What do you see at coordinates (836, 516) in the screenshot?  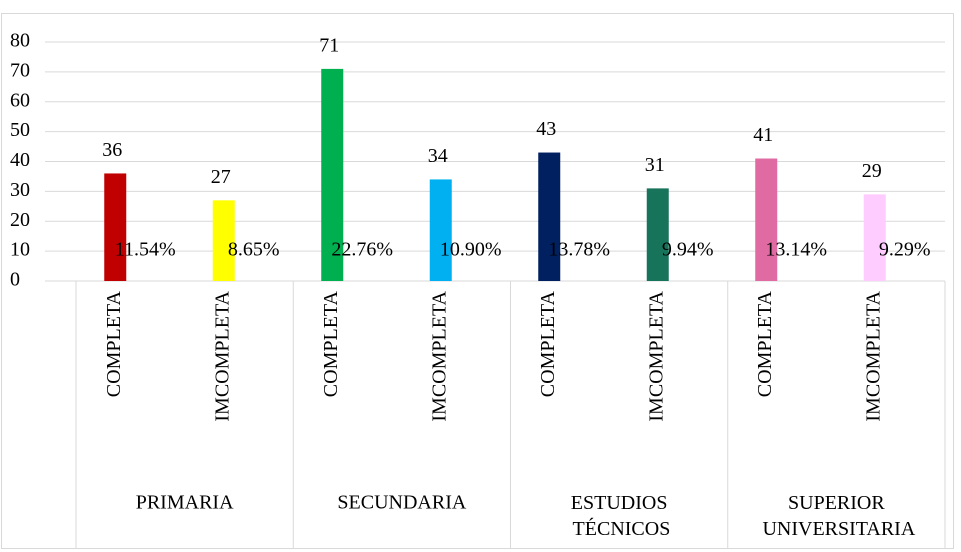 I see `group-label: SUPERIOR UNIVERSITARIA` at bounding box center [836, 516].